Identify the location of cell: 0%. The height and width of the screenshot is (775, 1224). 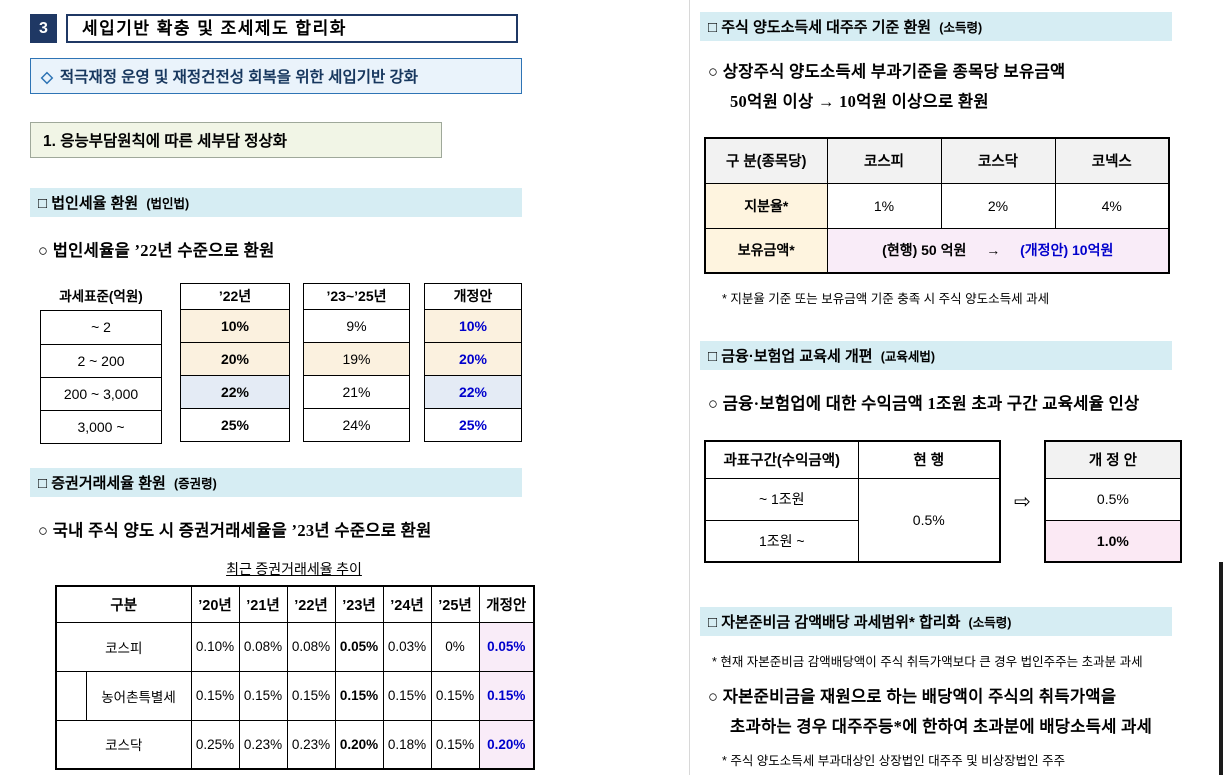
(455, 646).